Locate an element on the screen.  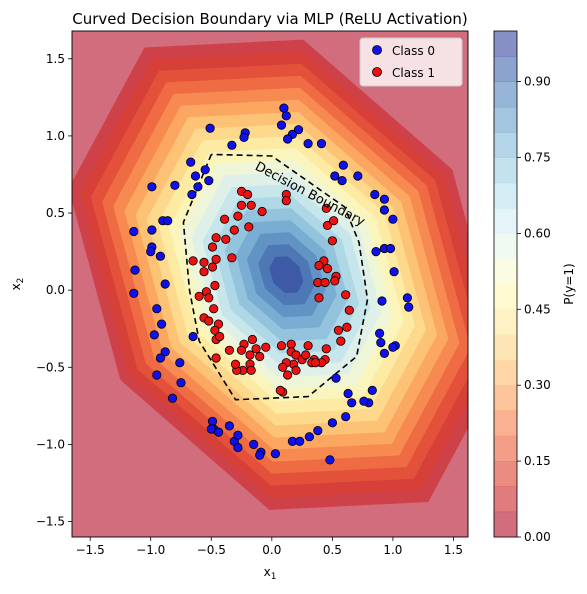
x-axis: −1.5 −1.0 −0.5 0.0 0.5 1.0 1.5 is located at coordinates (269, 547).